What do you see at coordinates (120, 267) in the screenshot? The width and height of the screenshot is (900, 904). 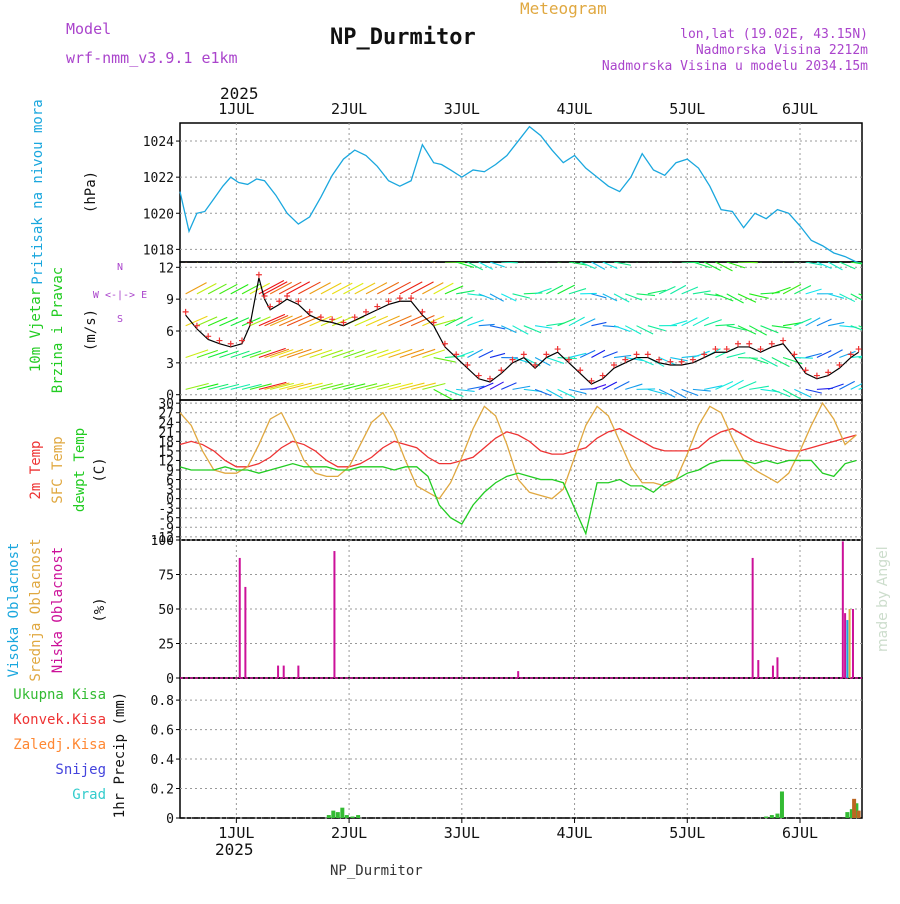 I see `wind-compass-n: N` at bounding box center [120, 267].